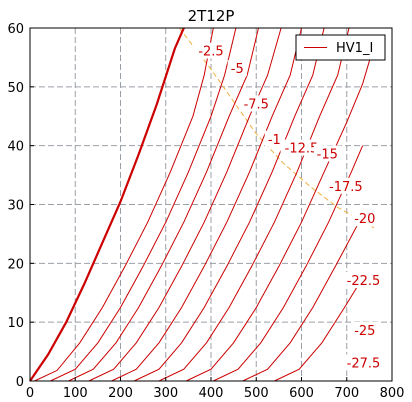 The height and width of the screenshot is (402, 412). What do you see at coordinates (165, 393) in the screenshot?
I see `x-tick-label: 300` at bounding box center [165, 393].